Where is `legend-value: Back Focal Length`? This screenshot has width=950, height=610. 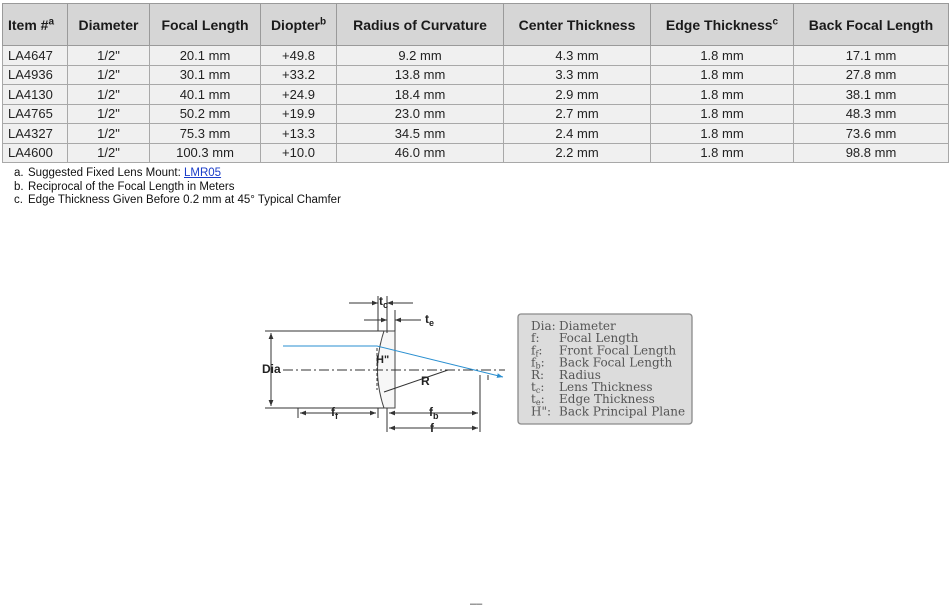 legend-value: Back Focal Length is located at coordinates (616, 363).